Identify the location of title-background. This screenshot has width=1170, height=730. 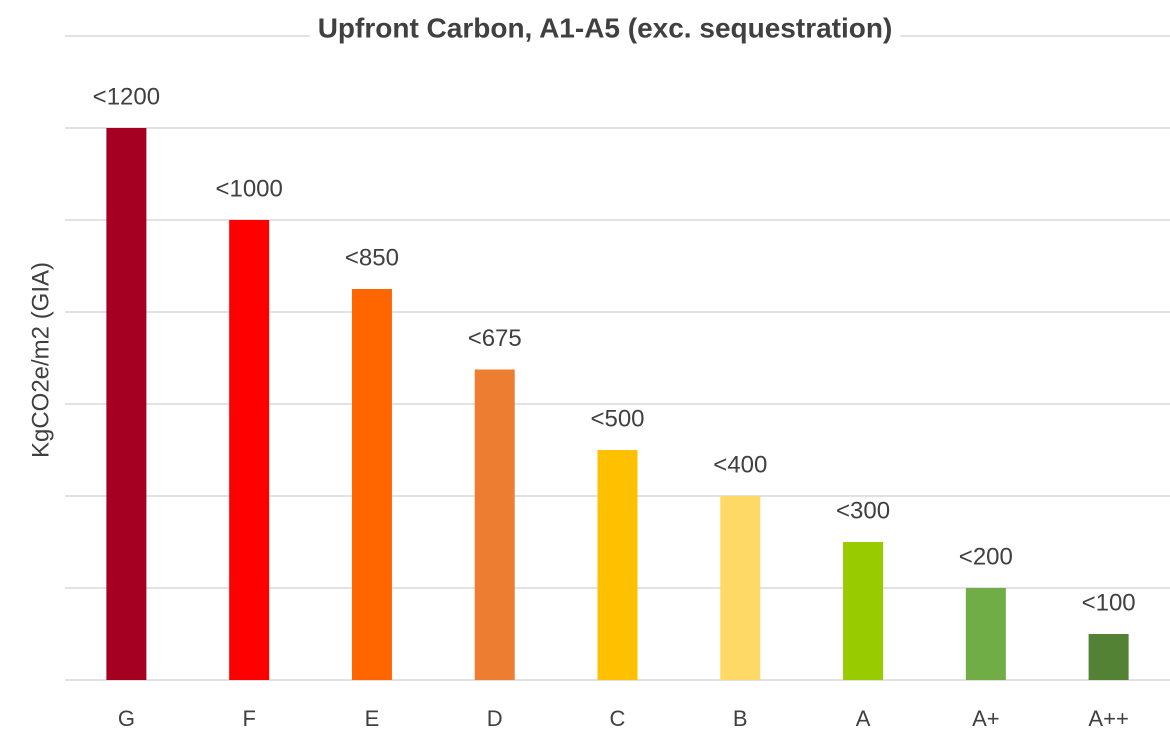
(605, 28).